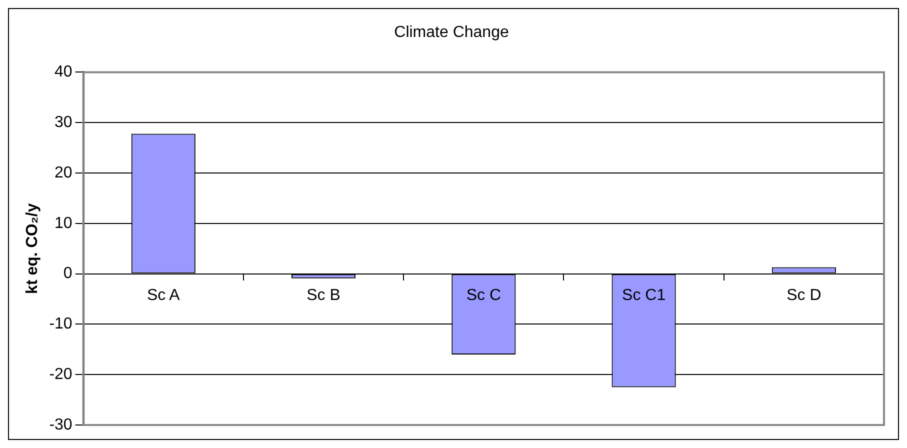  What do you see at coordinates (163, 295) in the screenshot?
I see `x-tick-label: Sc A` at bounding box center [163, 295].